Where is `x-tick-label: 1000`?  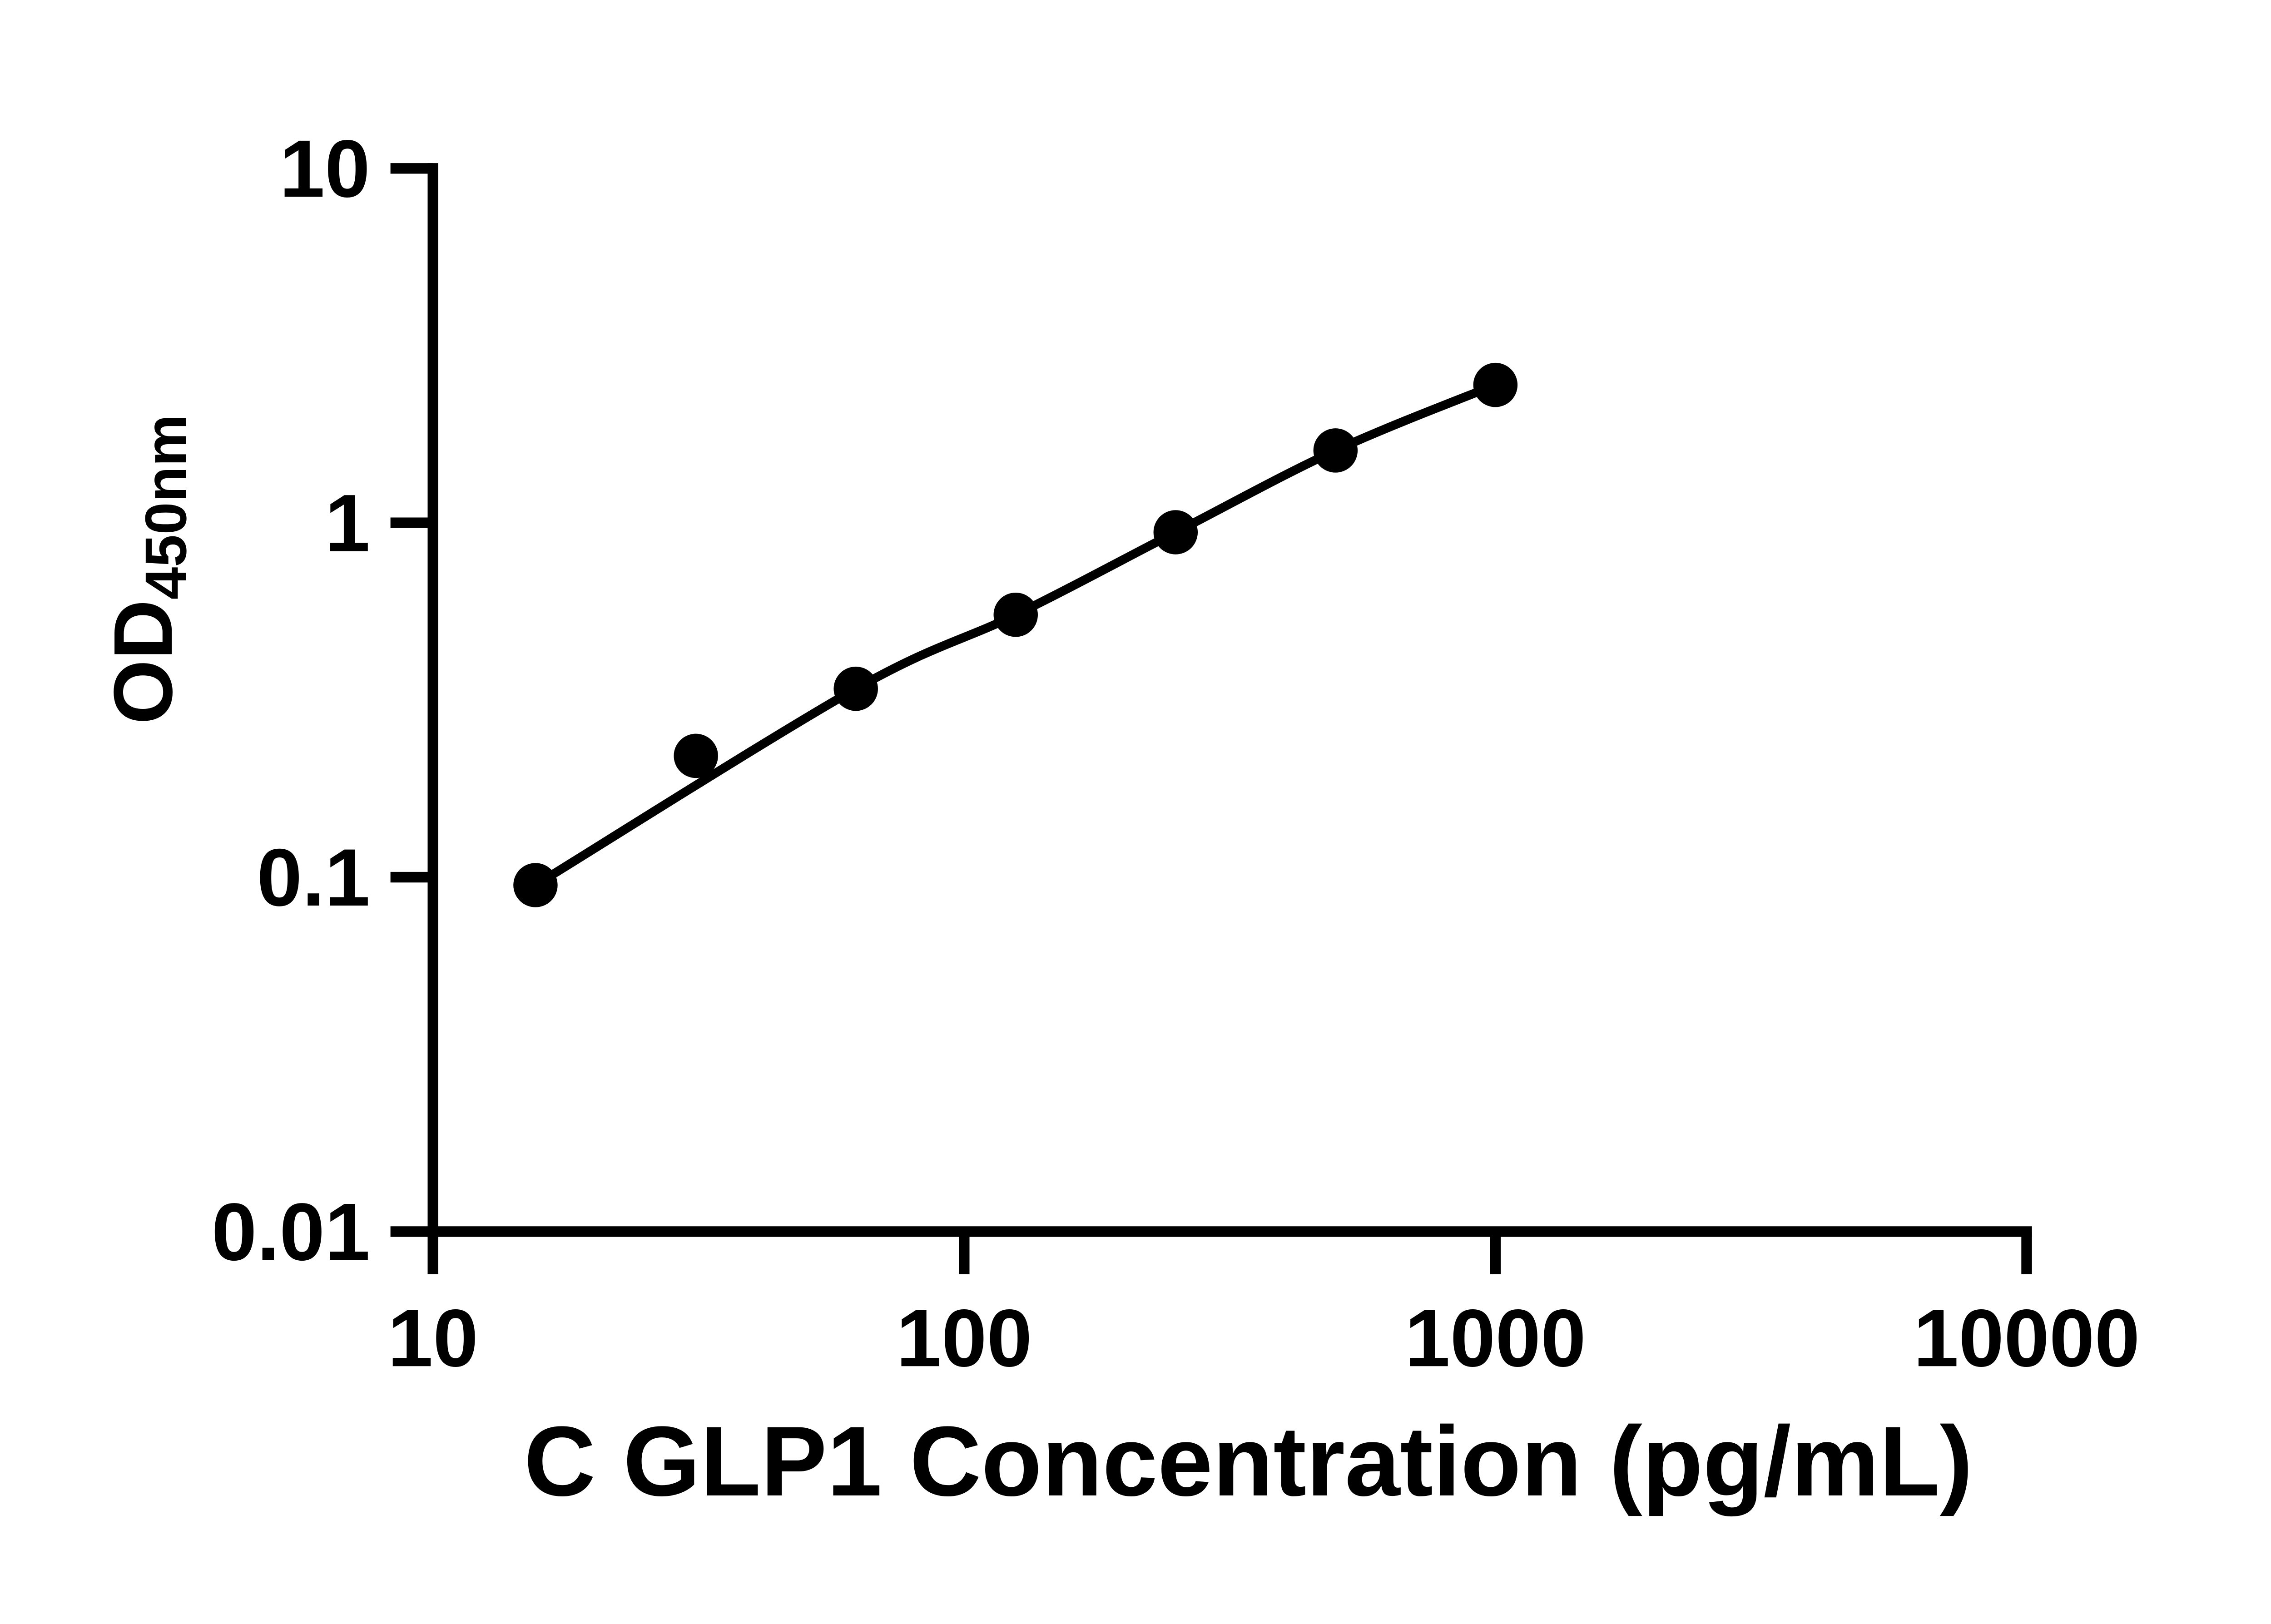 x-tick-label: 1000 is located at coordinates (1495, 1338).